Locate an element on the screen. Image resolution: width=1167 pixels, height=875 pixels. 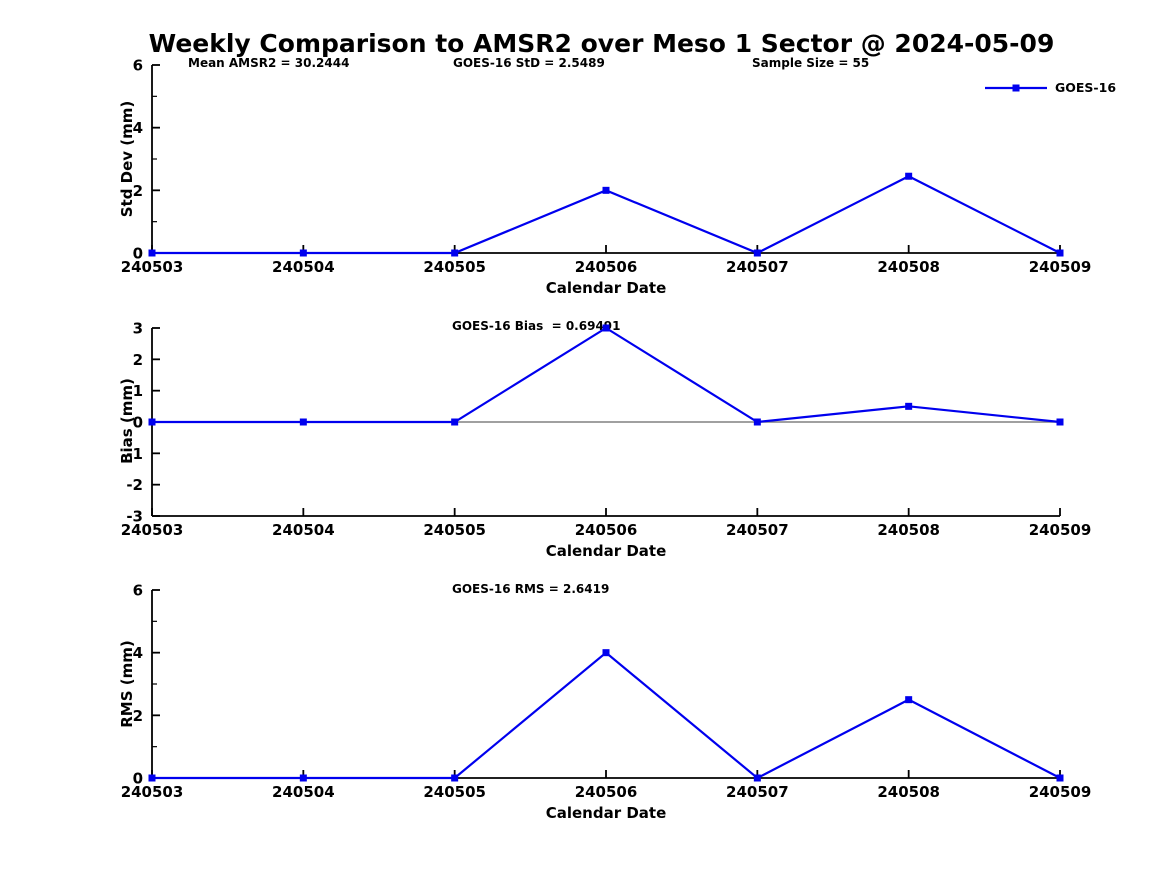
xlabel-rms: Calendar Date is located at coordinates (606, 813).